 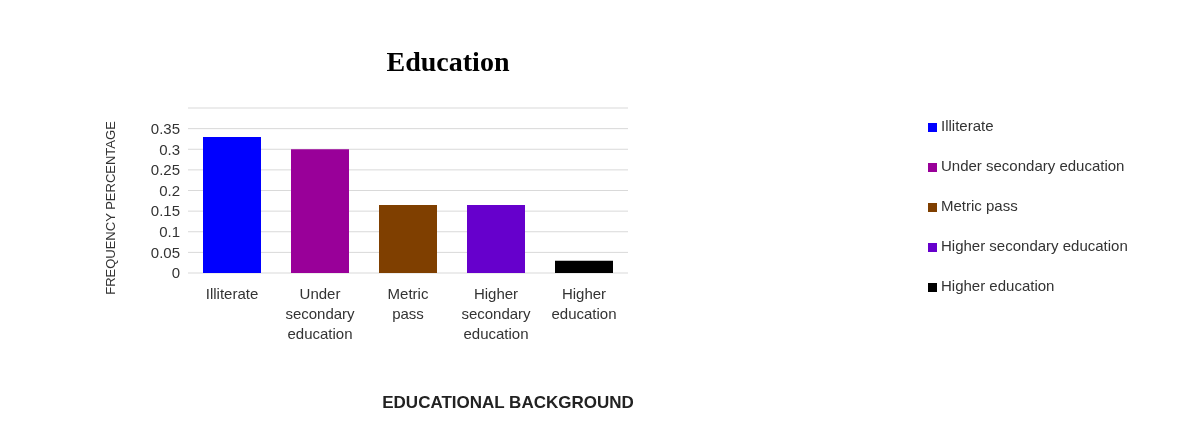 What do you see at coordinates (408, 303) in the screenshot?
I see `x-tick-label: Metric pass` at bounding box center [408, 303].